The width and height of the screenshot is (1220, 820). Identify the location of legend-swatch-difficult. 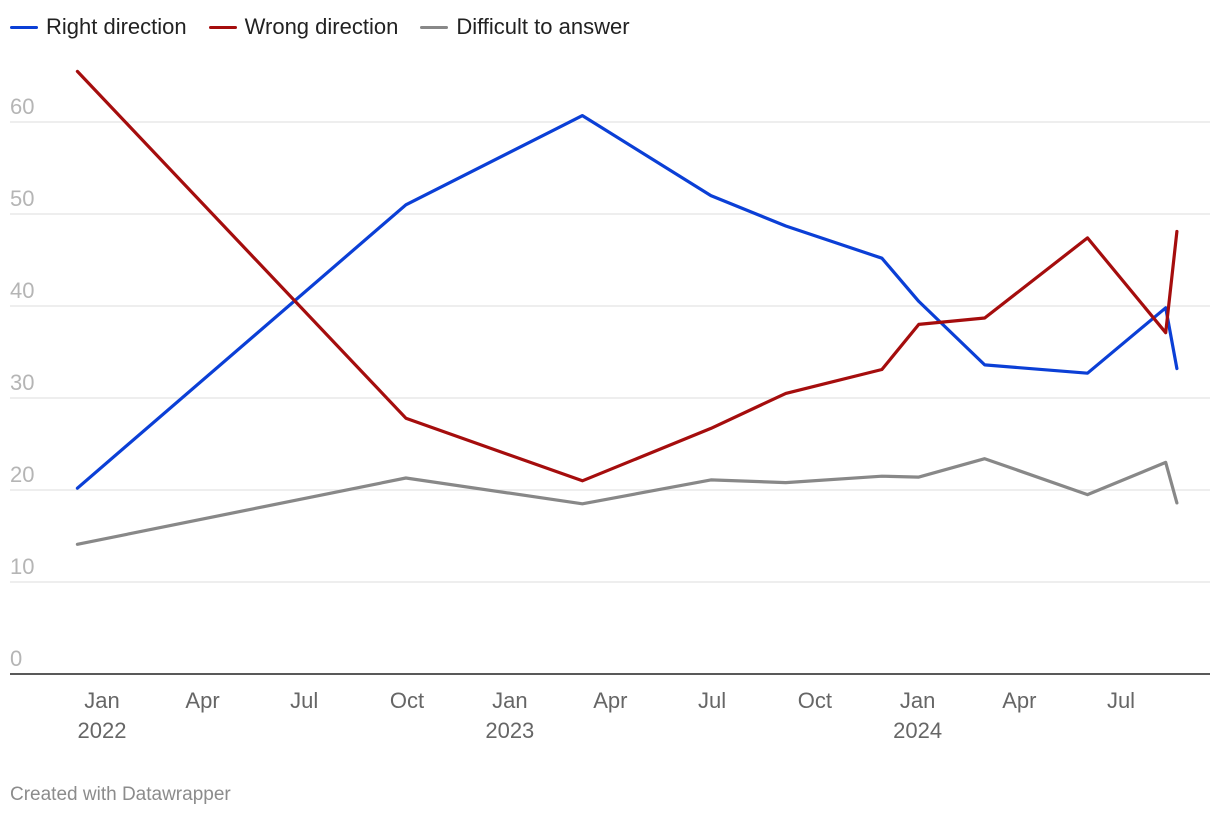
(434, 27).